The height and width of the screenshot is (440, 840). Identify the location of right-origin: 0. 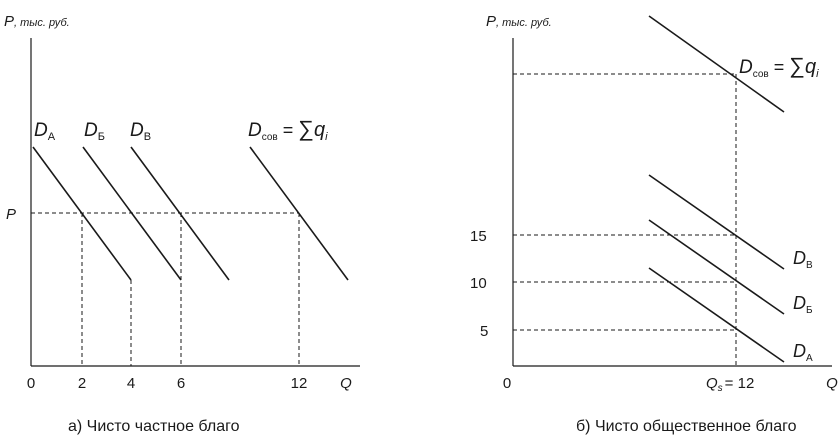
(507, 383).